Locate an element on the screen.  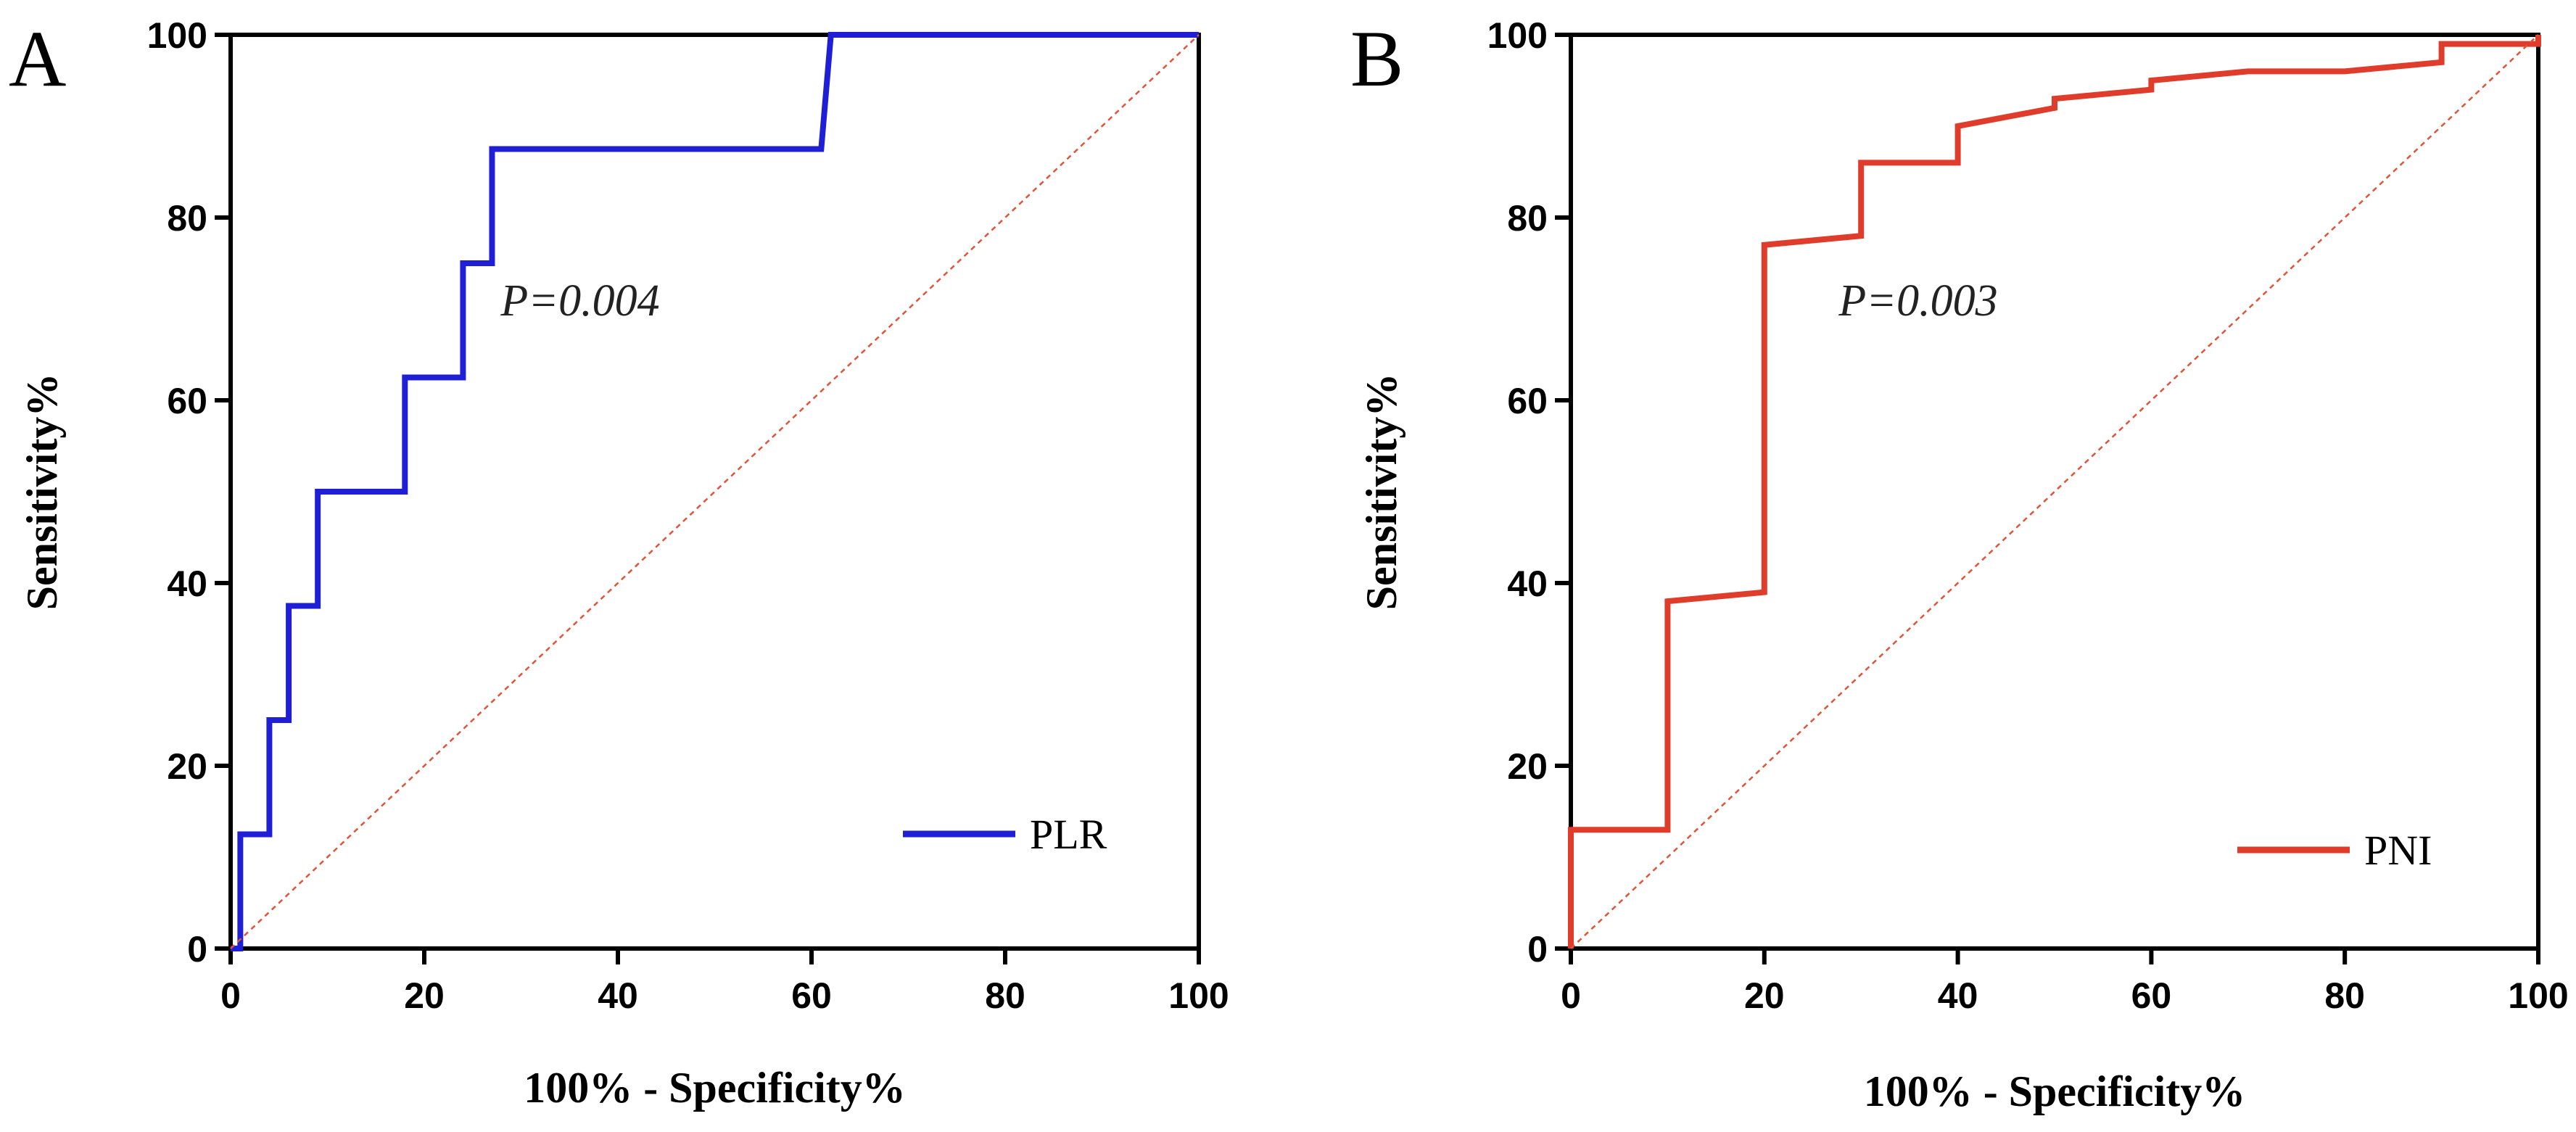
legend-label: PNI is located at coordinates (2398, 851).